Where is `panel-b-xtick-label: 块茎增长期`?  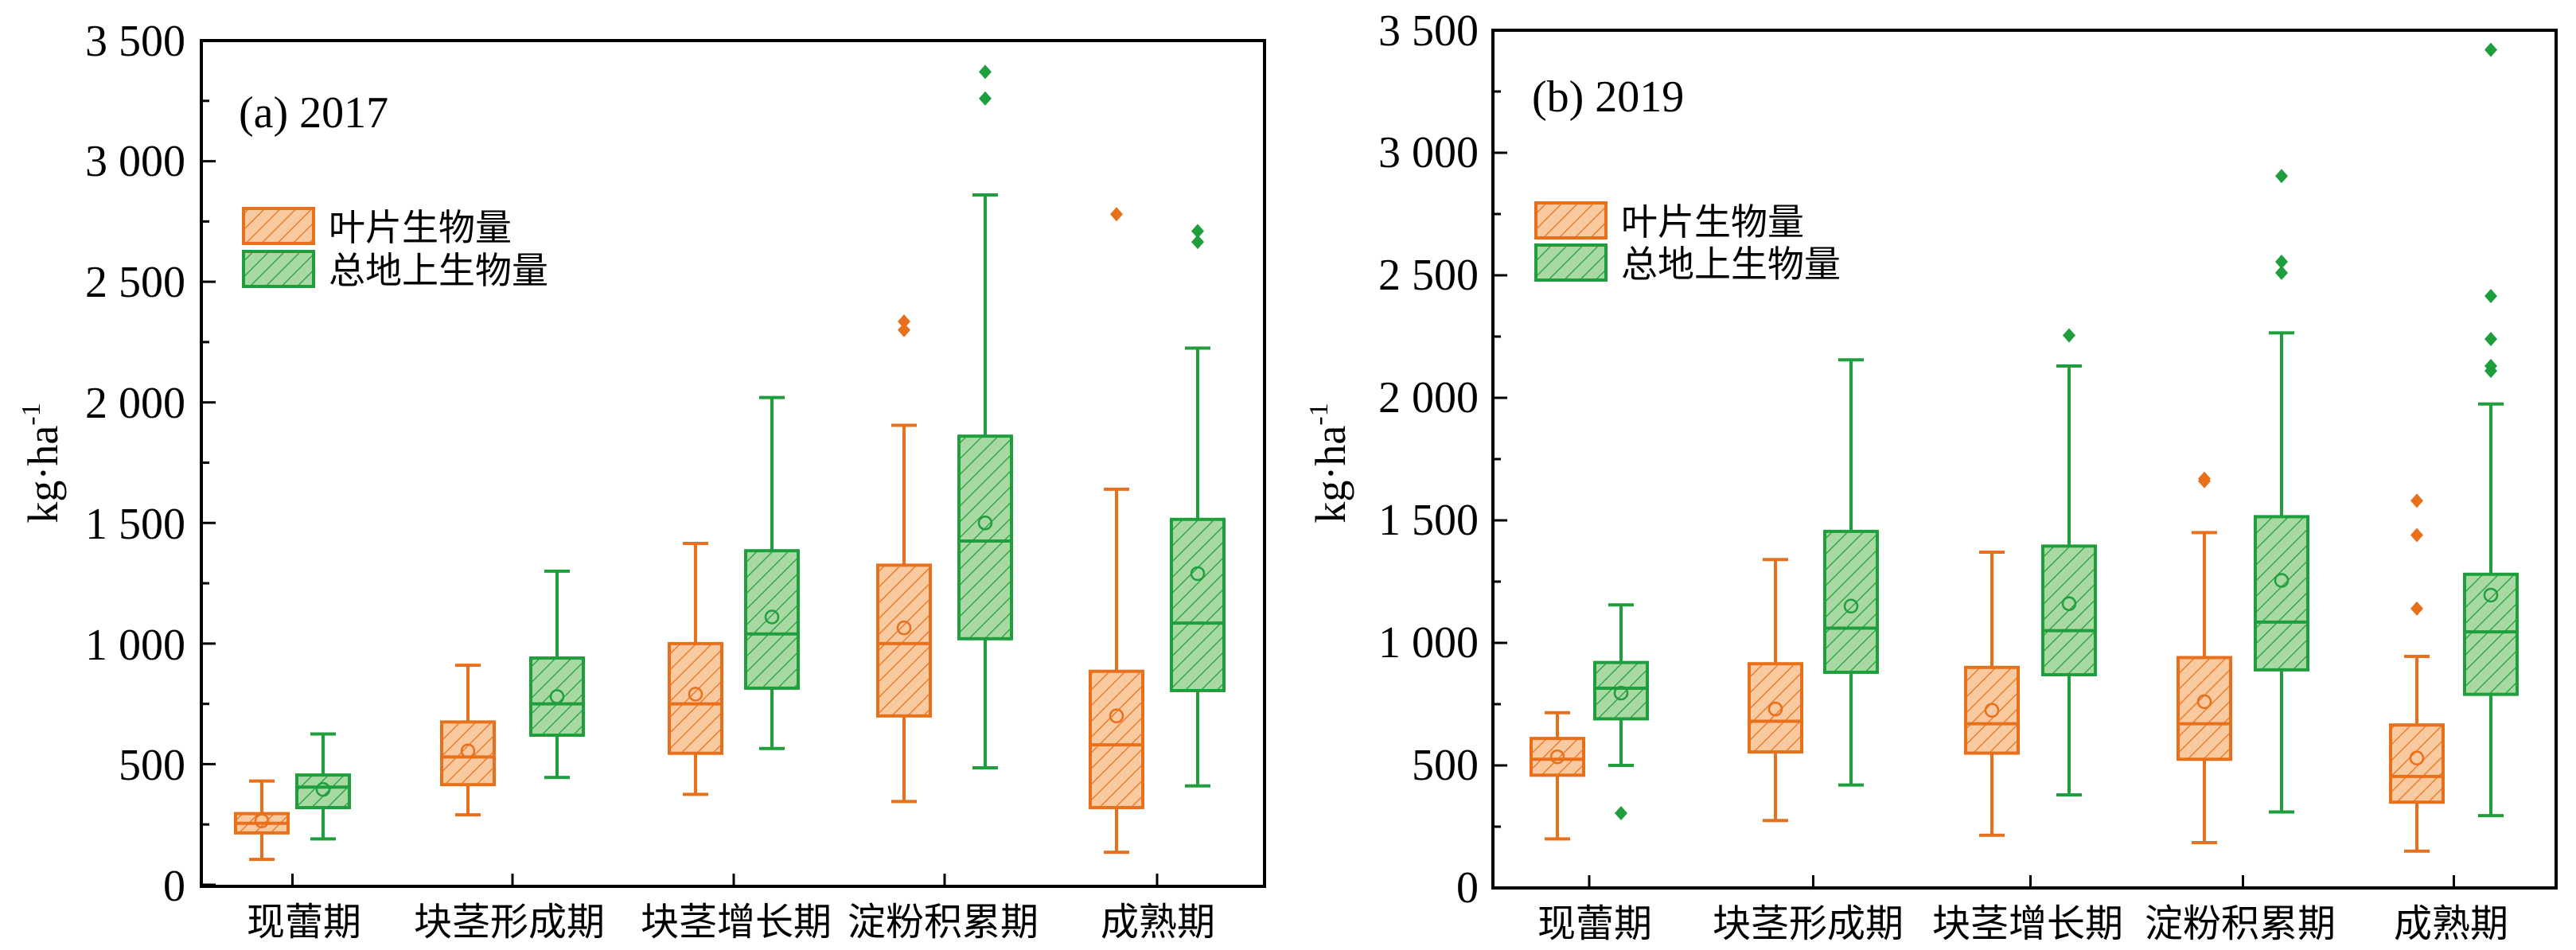 panel-b-xtick-label: 块茎增长期 is located at coordinates (2027, 924).